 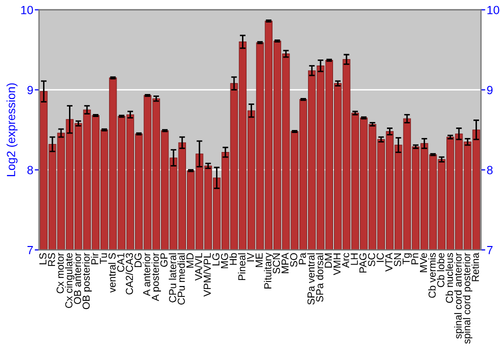 I want to click on x-tick-label: Pituitary, so click(x=269, y=270).